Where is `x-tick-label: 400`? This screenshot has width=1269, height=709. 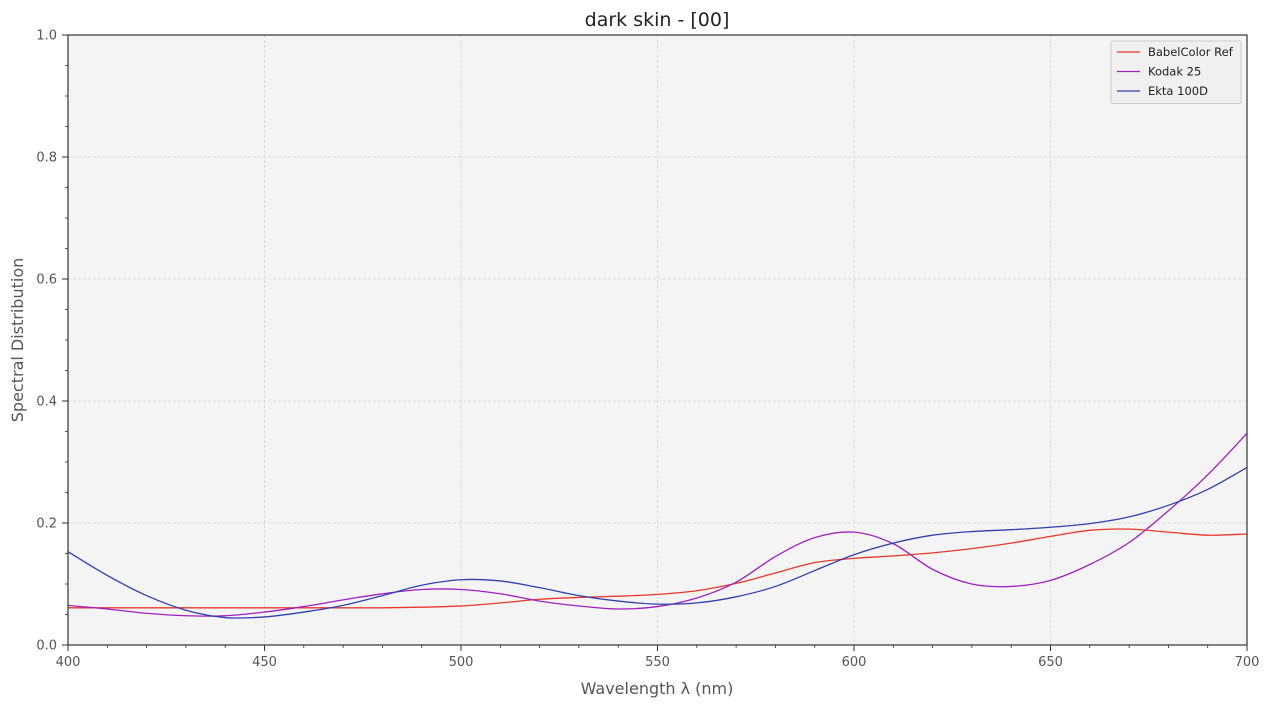 x-tick-label: 400 is located at coordinates (68, 662).